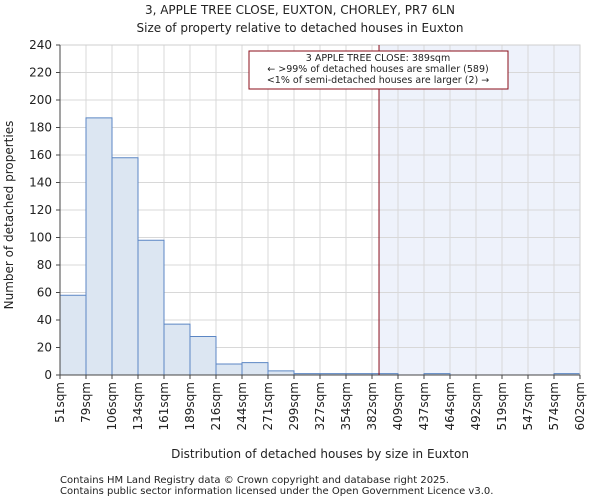 The image size is (600, 500). I want to click on y-axis-label: Number of detached properties, so click(9, 215).